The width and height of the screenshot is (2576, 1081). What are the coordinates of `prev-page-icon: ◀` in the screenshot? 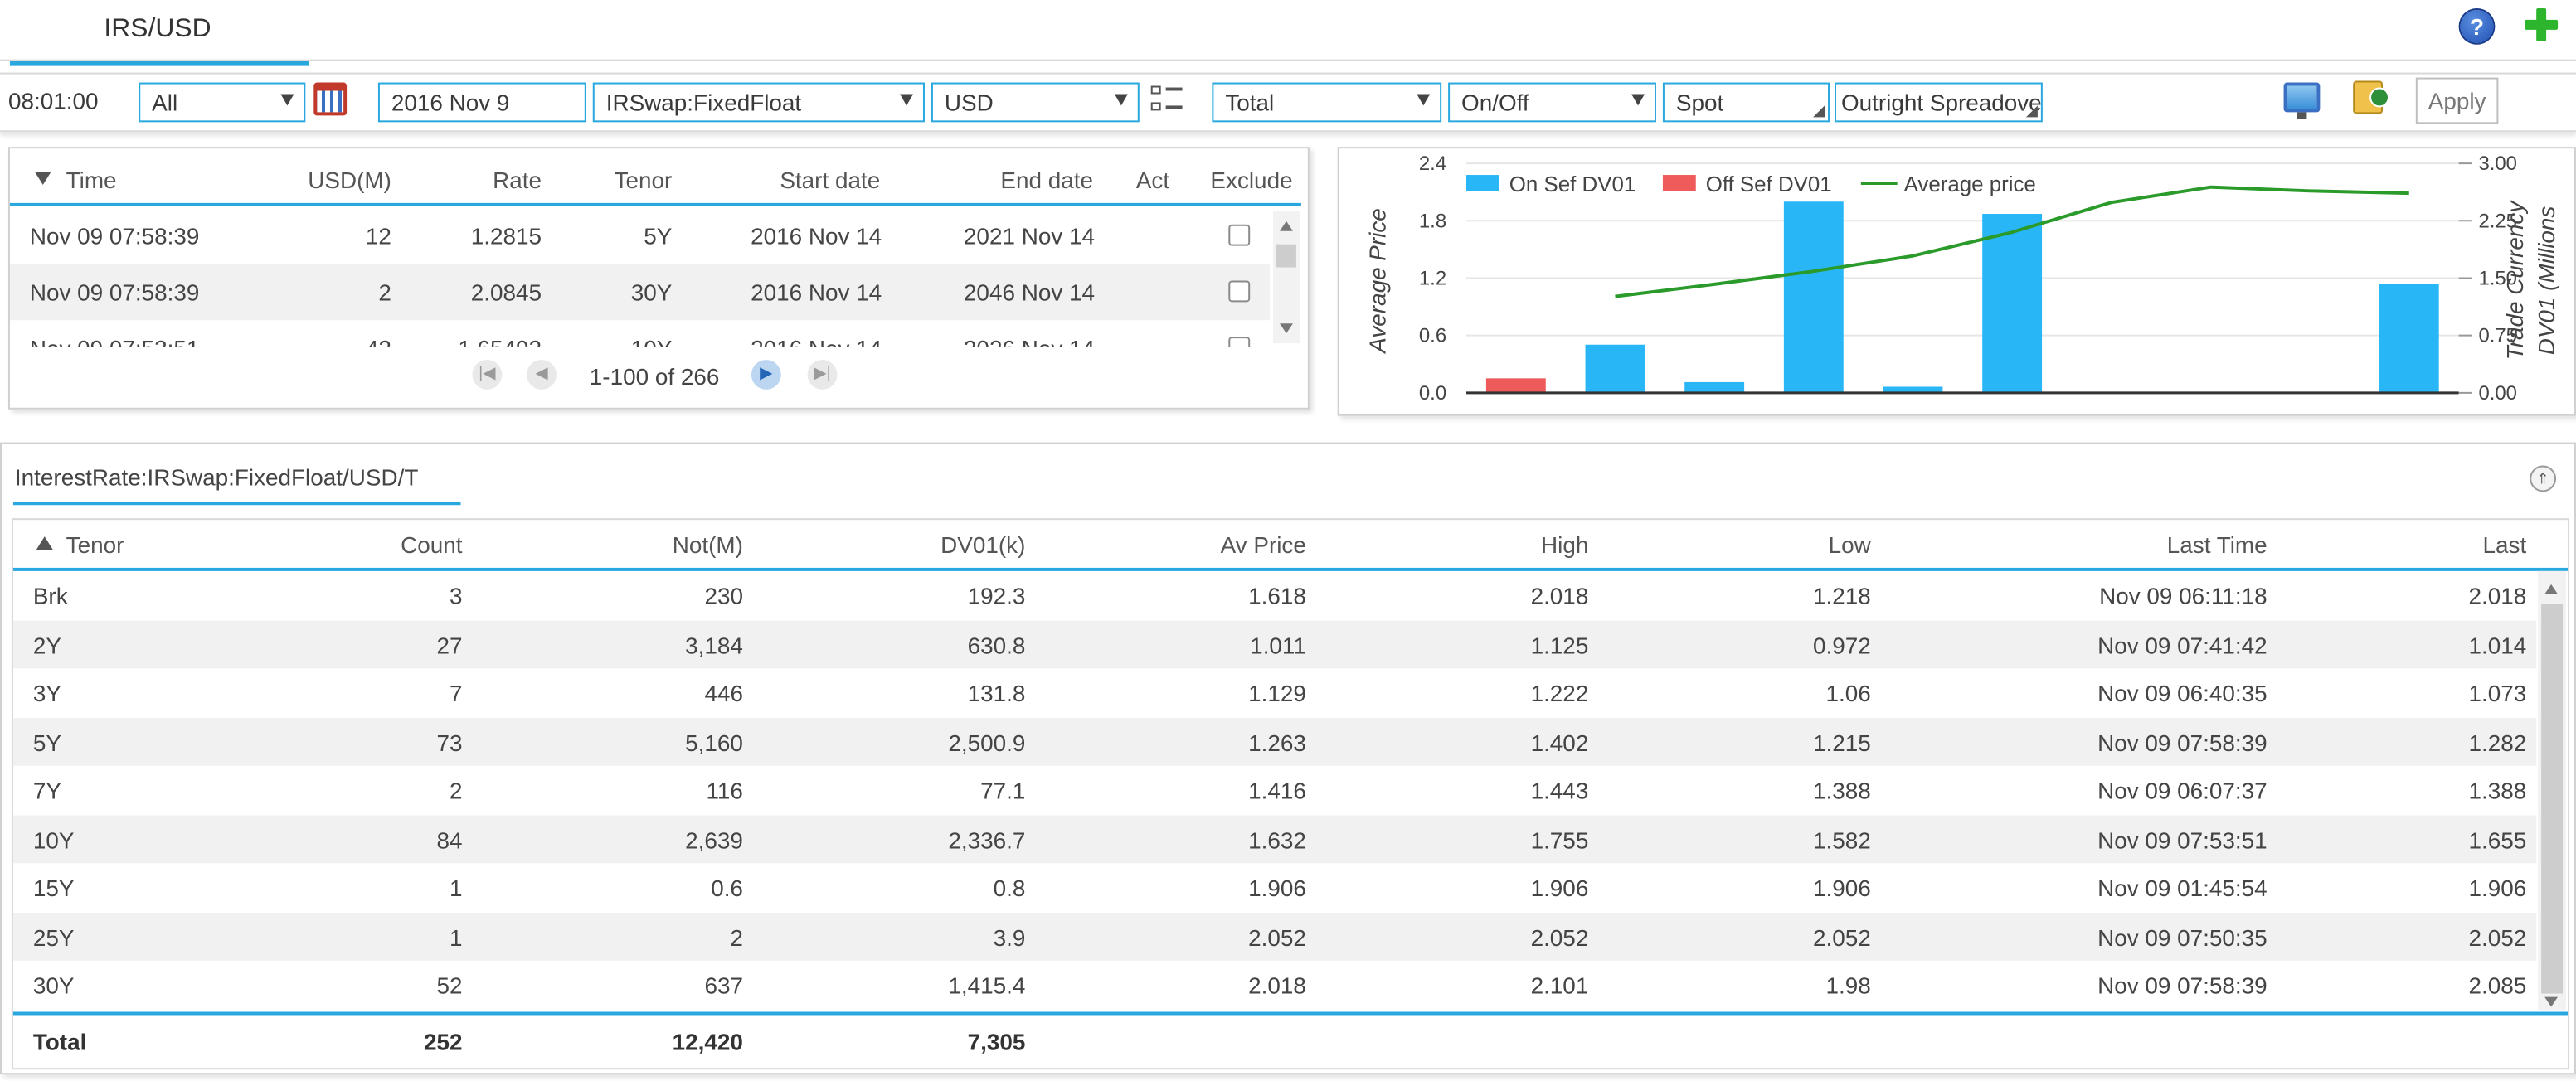 It's located at (542, 375).